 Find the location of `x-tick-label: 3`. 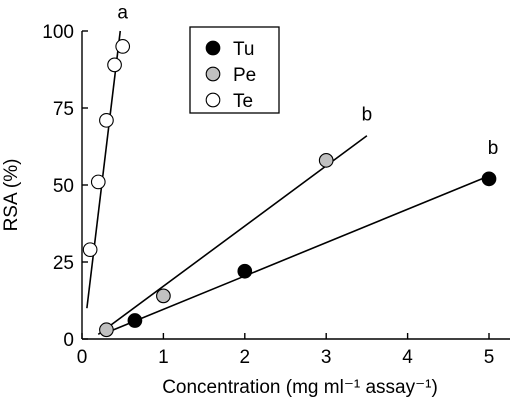

x-tick-label: 3 is located at coordinates (326, 357).